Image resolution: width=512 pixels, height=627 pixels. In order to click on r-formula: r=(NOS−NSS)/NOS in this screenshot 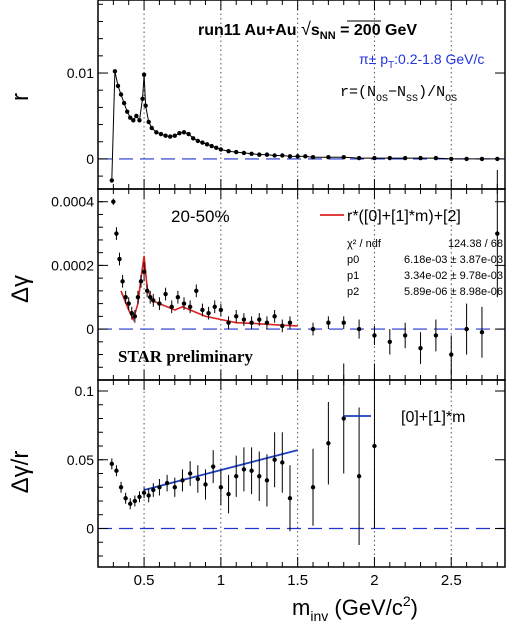, I will do `click(398, 94)`.